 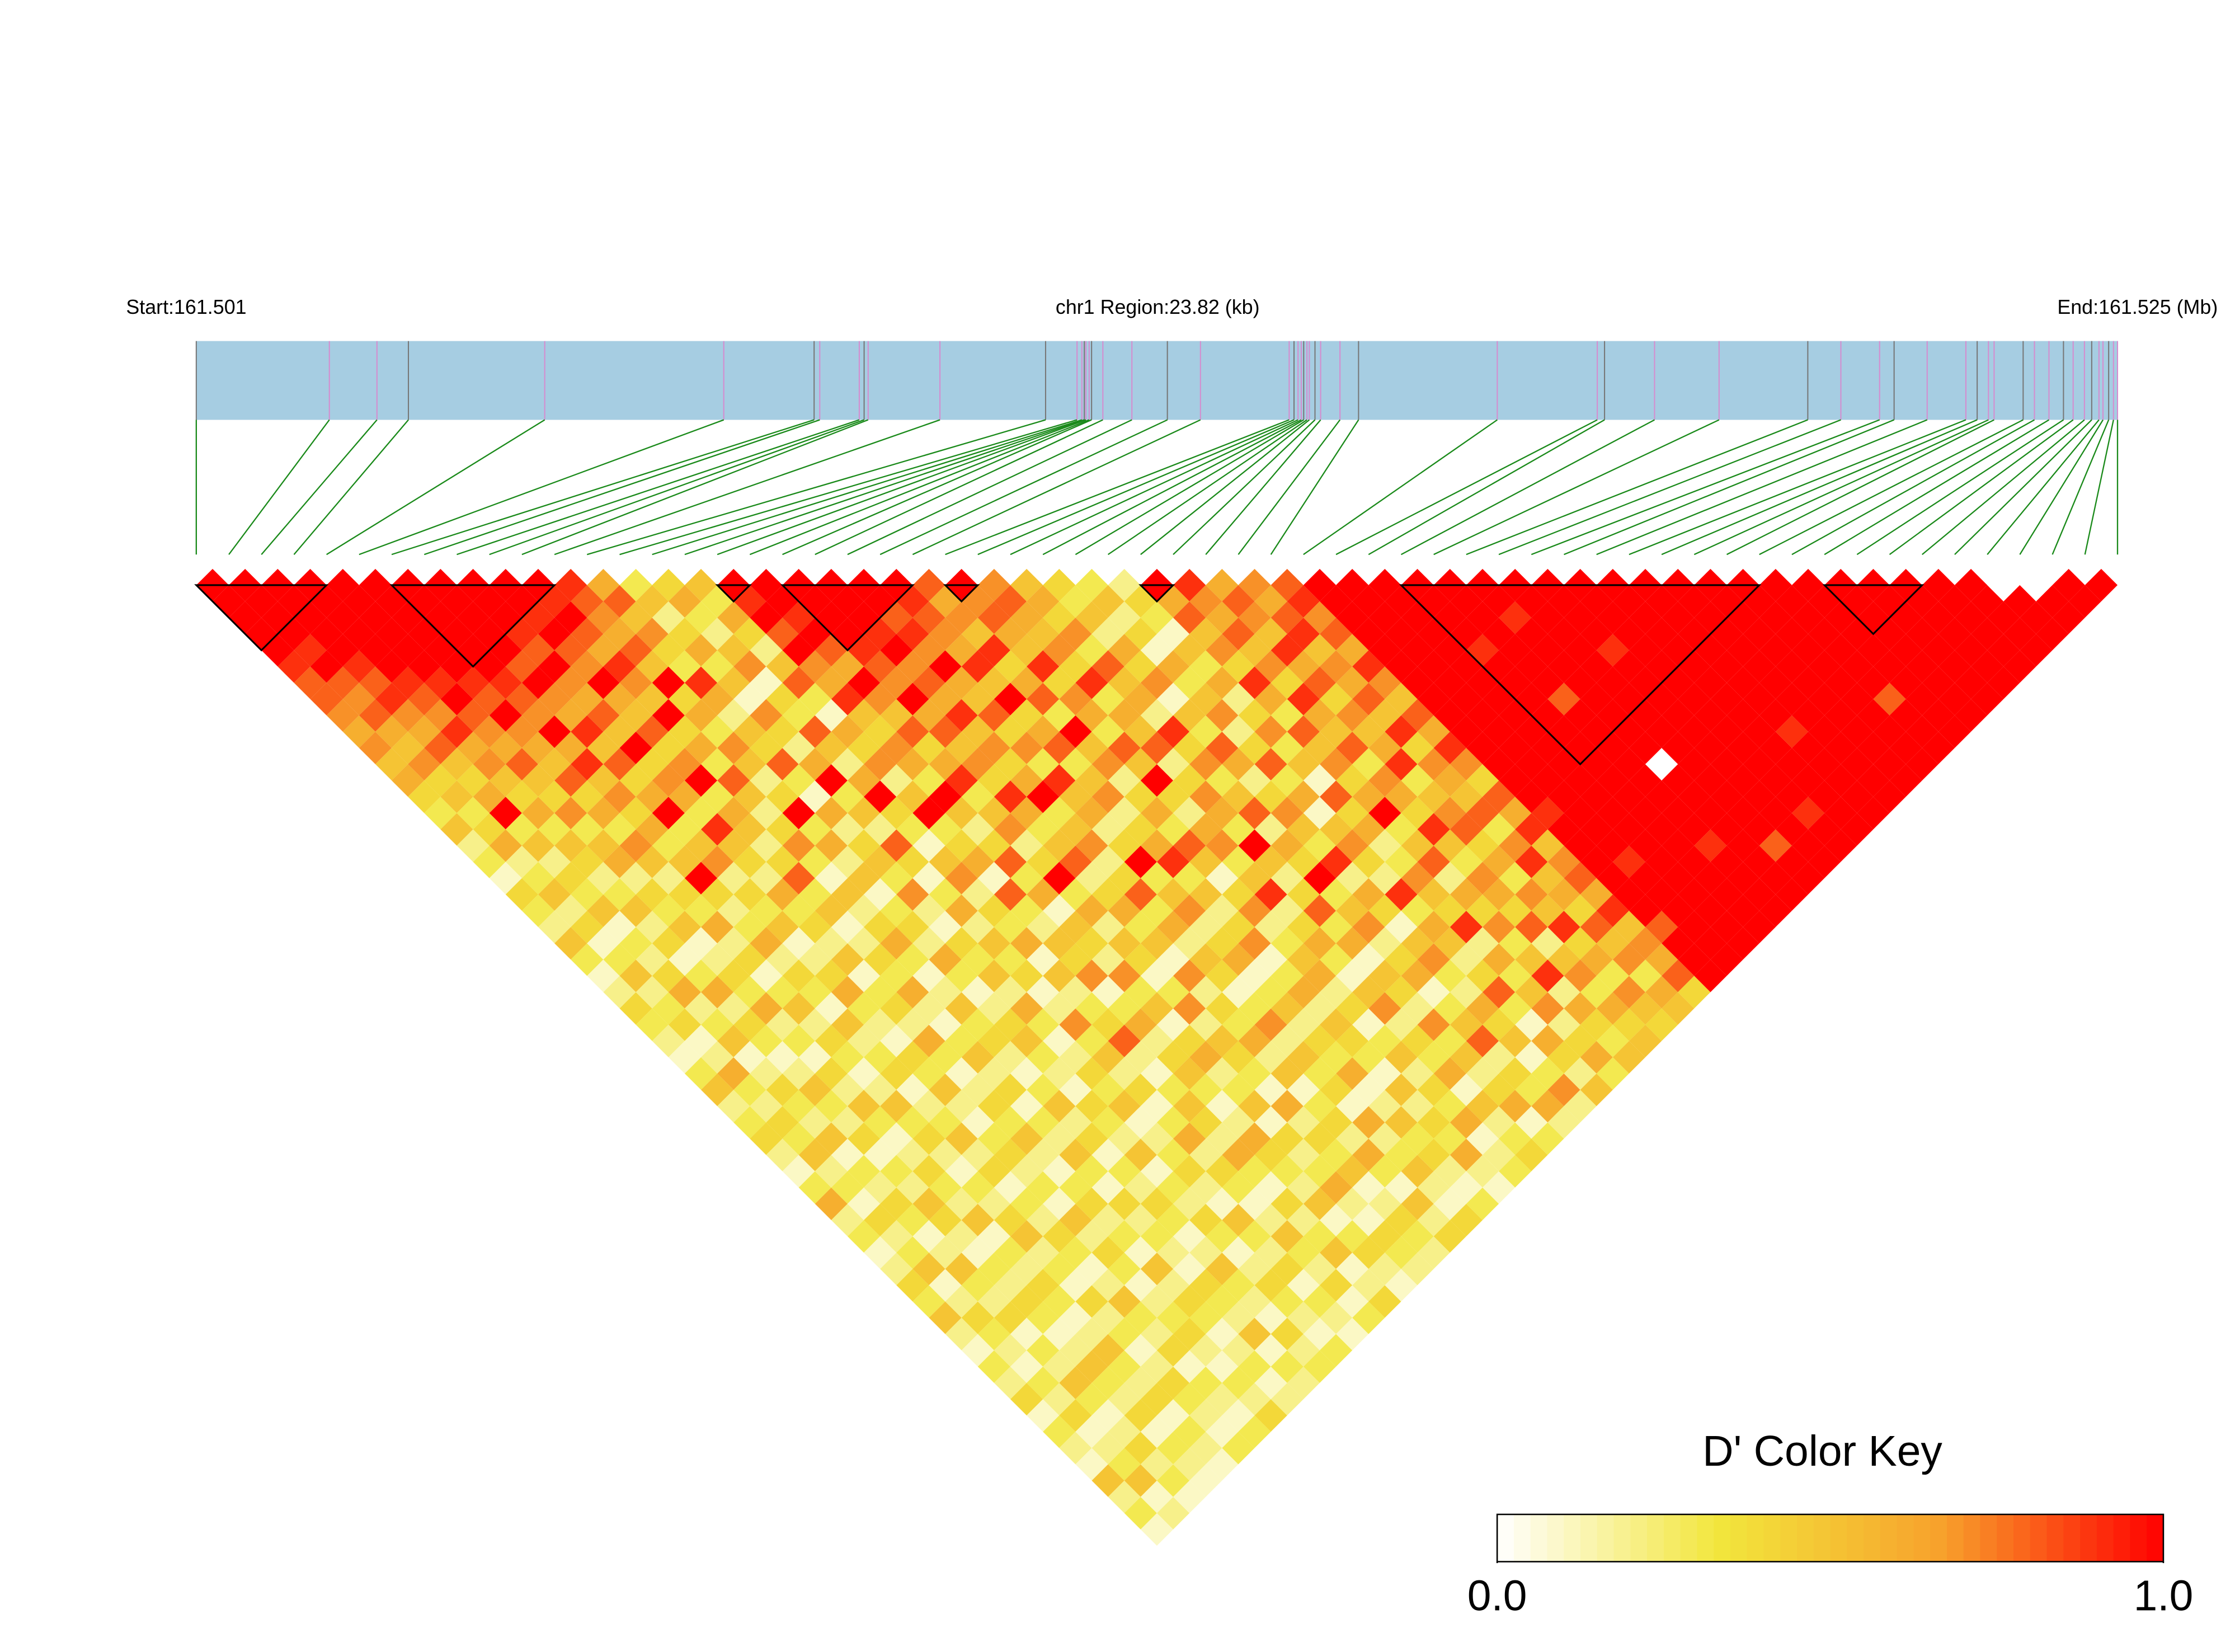 What do you see at coordinates (1830, 1537) in the screenshot?
I see `color-key-frame` at bounding box center [1830, 1537].